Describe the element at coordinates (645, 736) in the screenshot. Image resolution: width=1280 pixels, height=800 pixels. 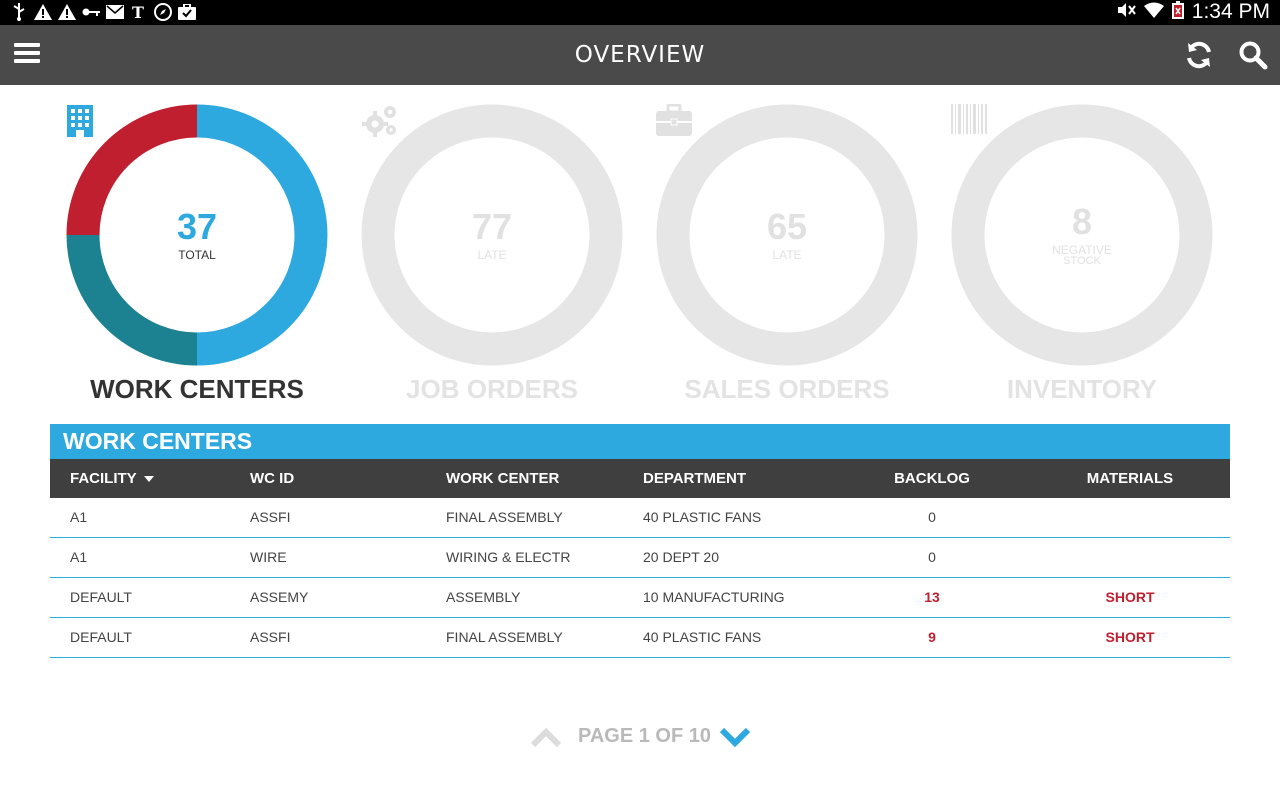
I see `page-indicator: PAGE 1 OF 10` at that location.